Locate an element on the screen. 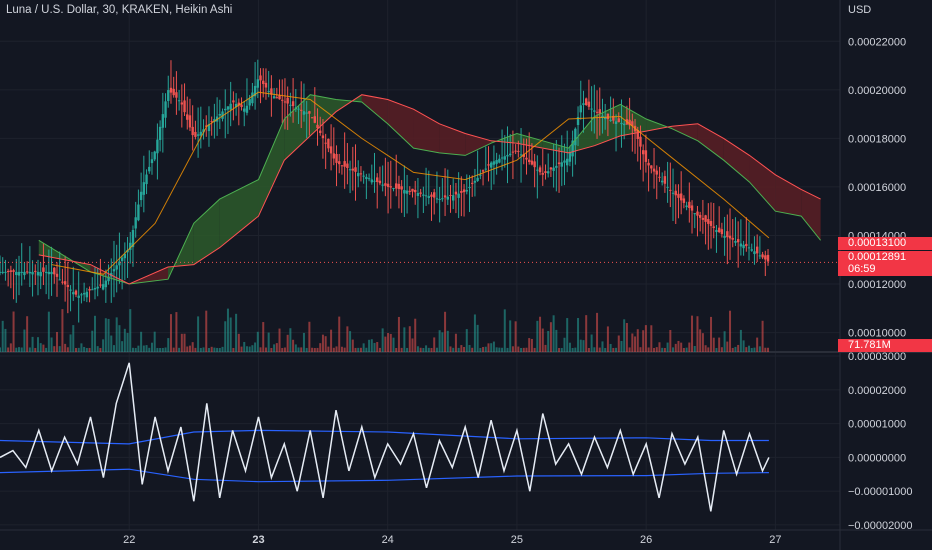  time-tick-label: 26 is located at coordinates (646, 540).